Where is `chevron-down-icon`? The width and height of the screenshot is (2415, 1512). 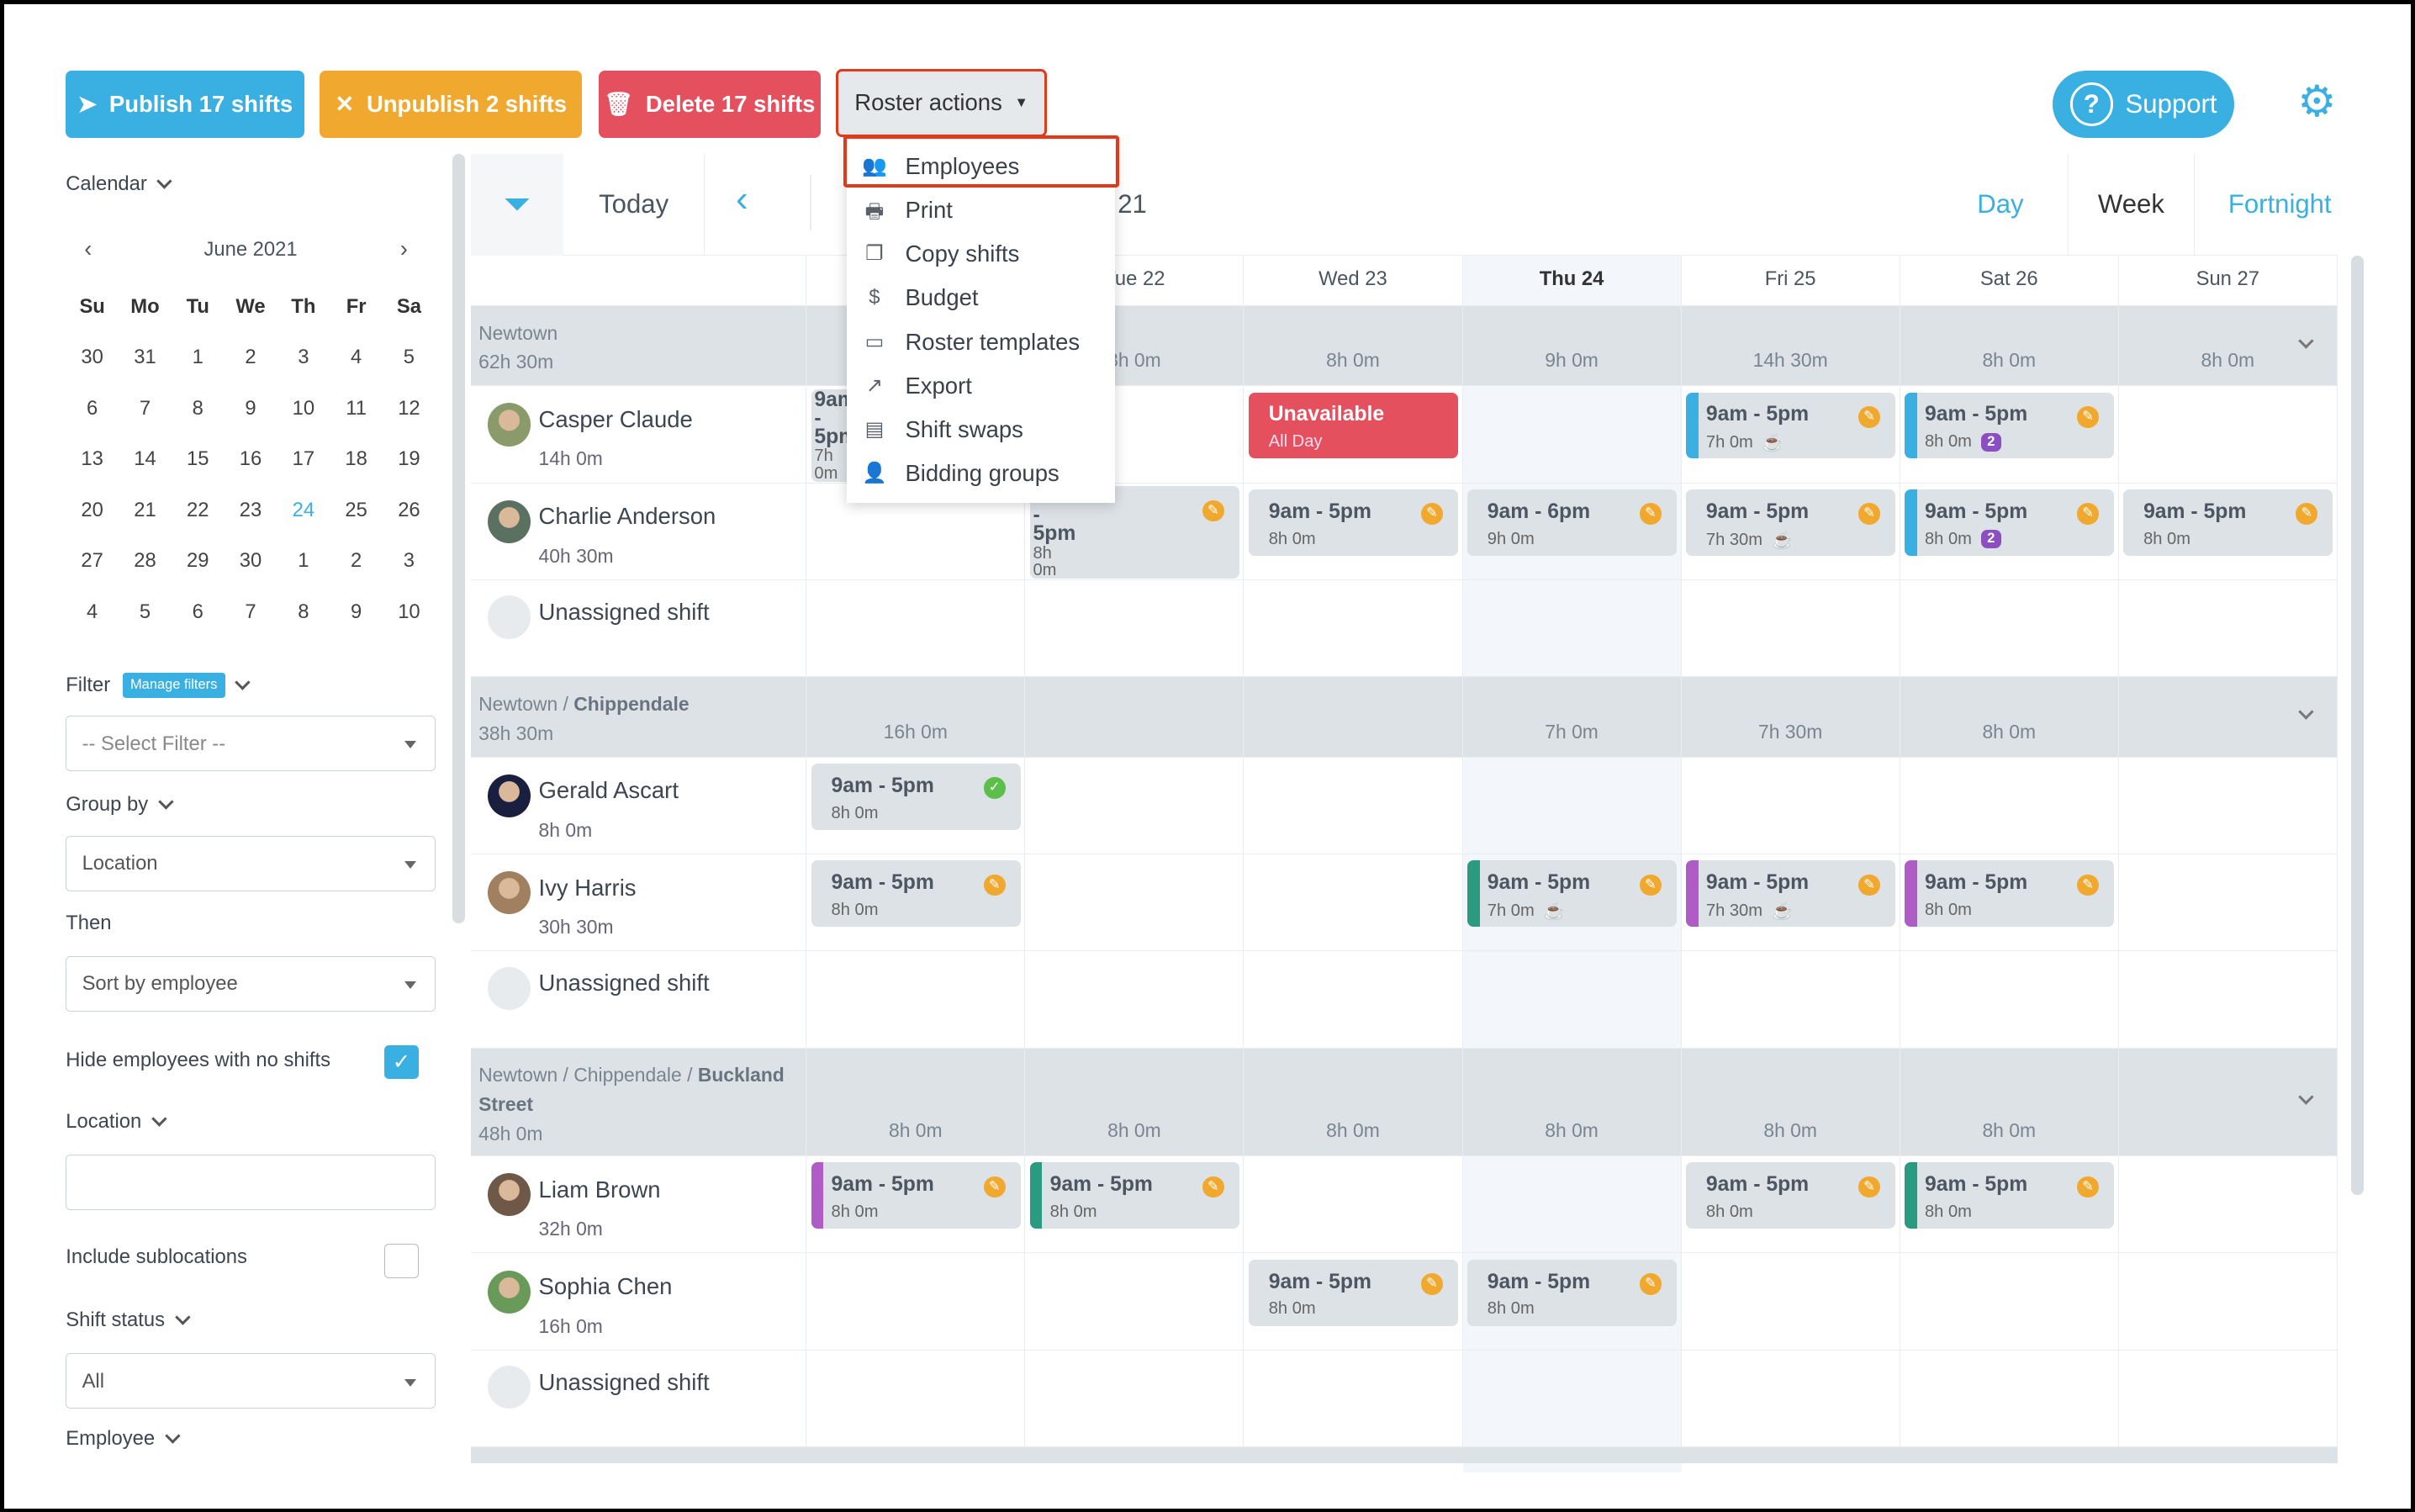 chevron-down-icon is located at coordinates (243, 682).